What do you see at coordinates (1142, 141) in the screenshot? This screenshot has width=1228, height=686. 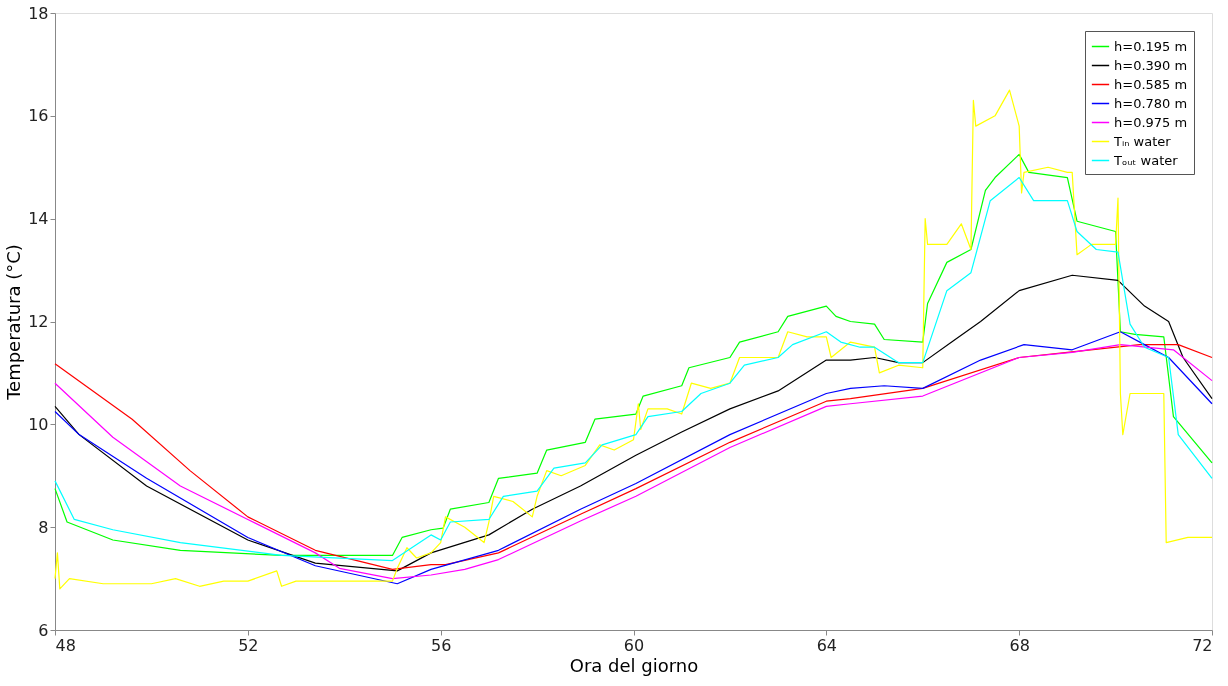 I see `legend-label: Tᵢₙ water` at bounding box center [1142, 141].